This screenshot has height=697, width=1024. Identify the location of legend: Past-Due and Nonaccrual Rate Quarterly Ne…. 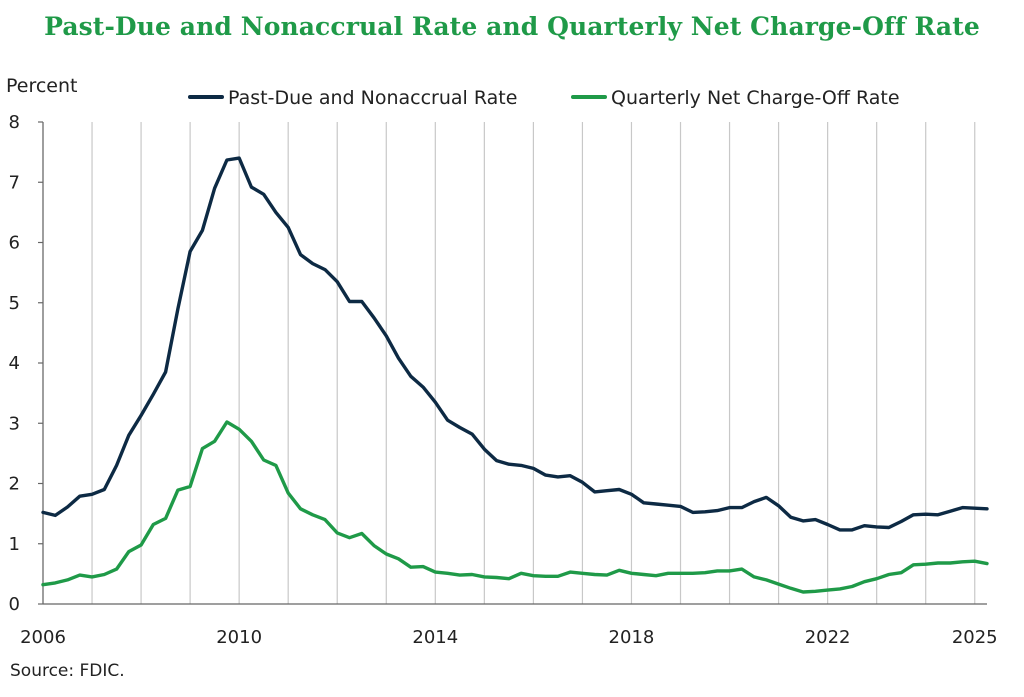
(544, 98).